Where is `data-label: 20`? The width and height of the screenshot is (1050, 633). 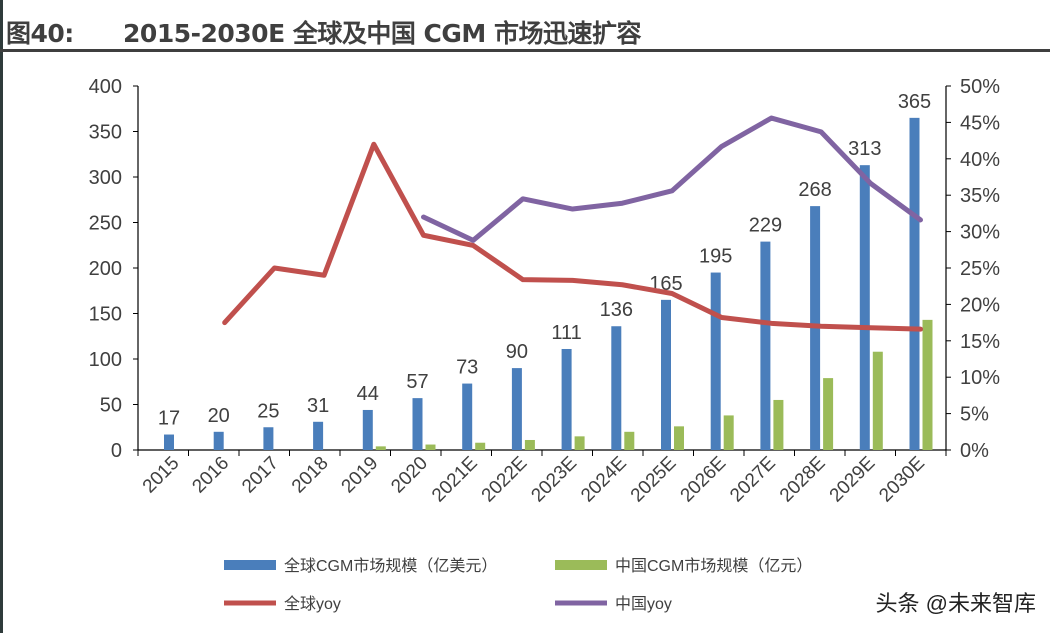 data-label: 20 is located at coordinates (219, 416).